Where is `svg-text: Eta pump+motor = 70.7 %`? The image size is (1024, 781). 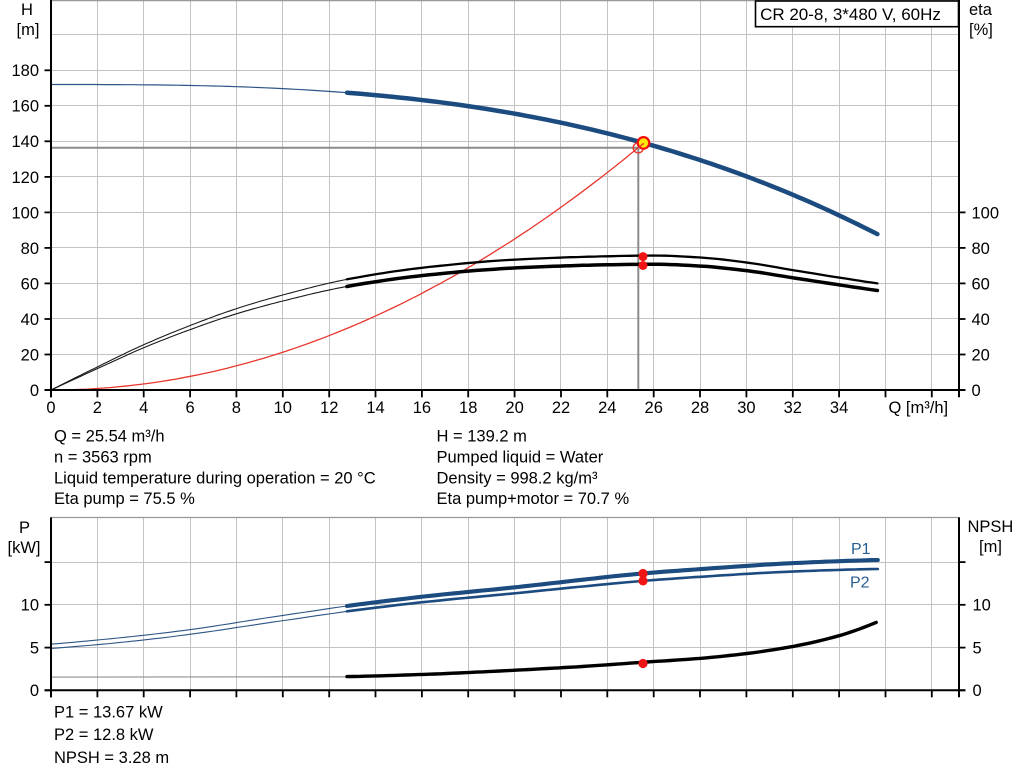
svg-text: Eta pump+motor = 70.7 % is located at coordinates (533, 499).